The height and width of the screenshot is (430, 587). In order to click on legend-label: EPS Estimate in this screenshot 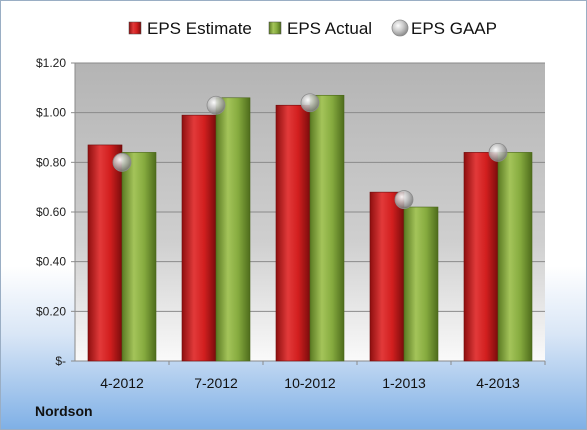, I will do `click(199, 28)`.